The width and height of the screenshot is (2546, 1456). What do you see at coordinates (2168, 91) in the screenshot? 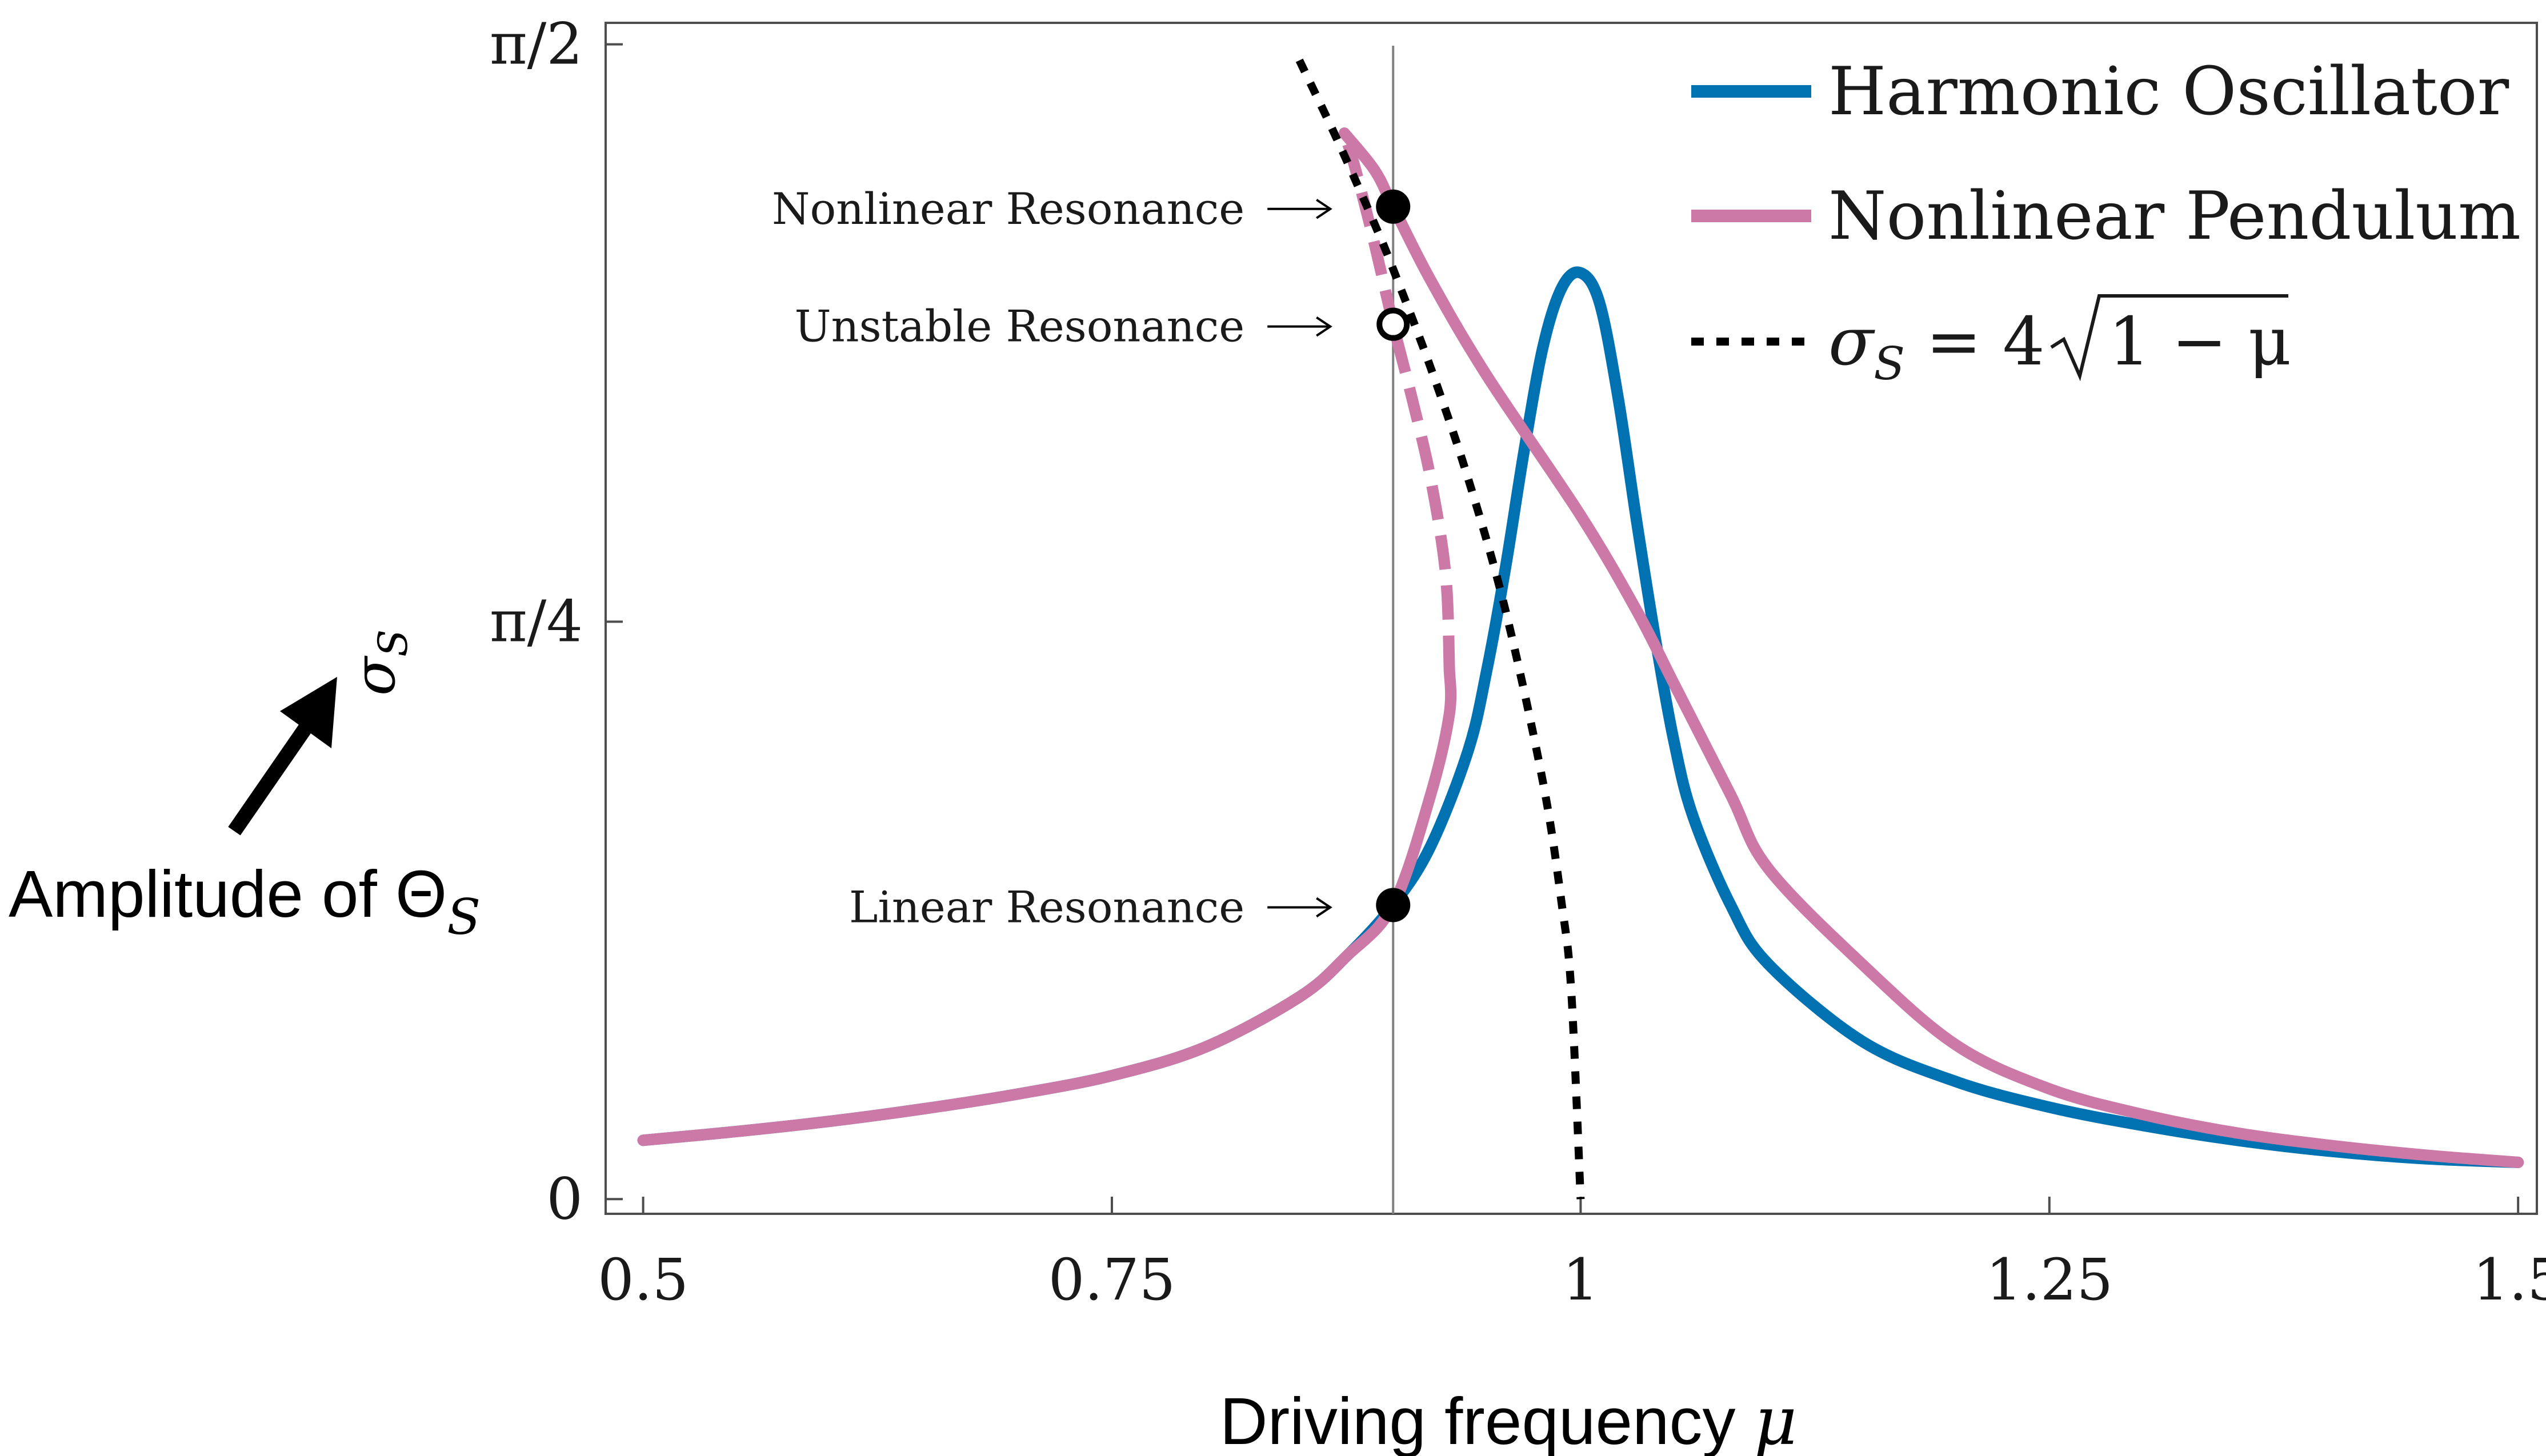
I see `legend-label: Harmonic Oscillator` at bounding box center [2168, 91].